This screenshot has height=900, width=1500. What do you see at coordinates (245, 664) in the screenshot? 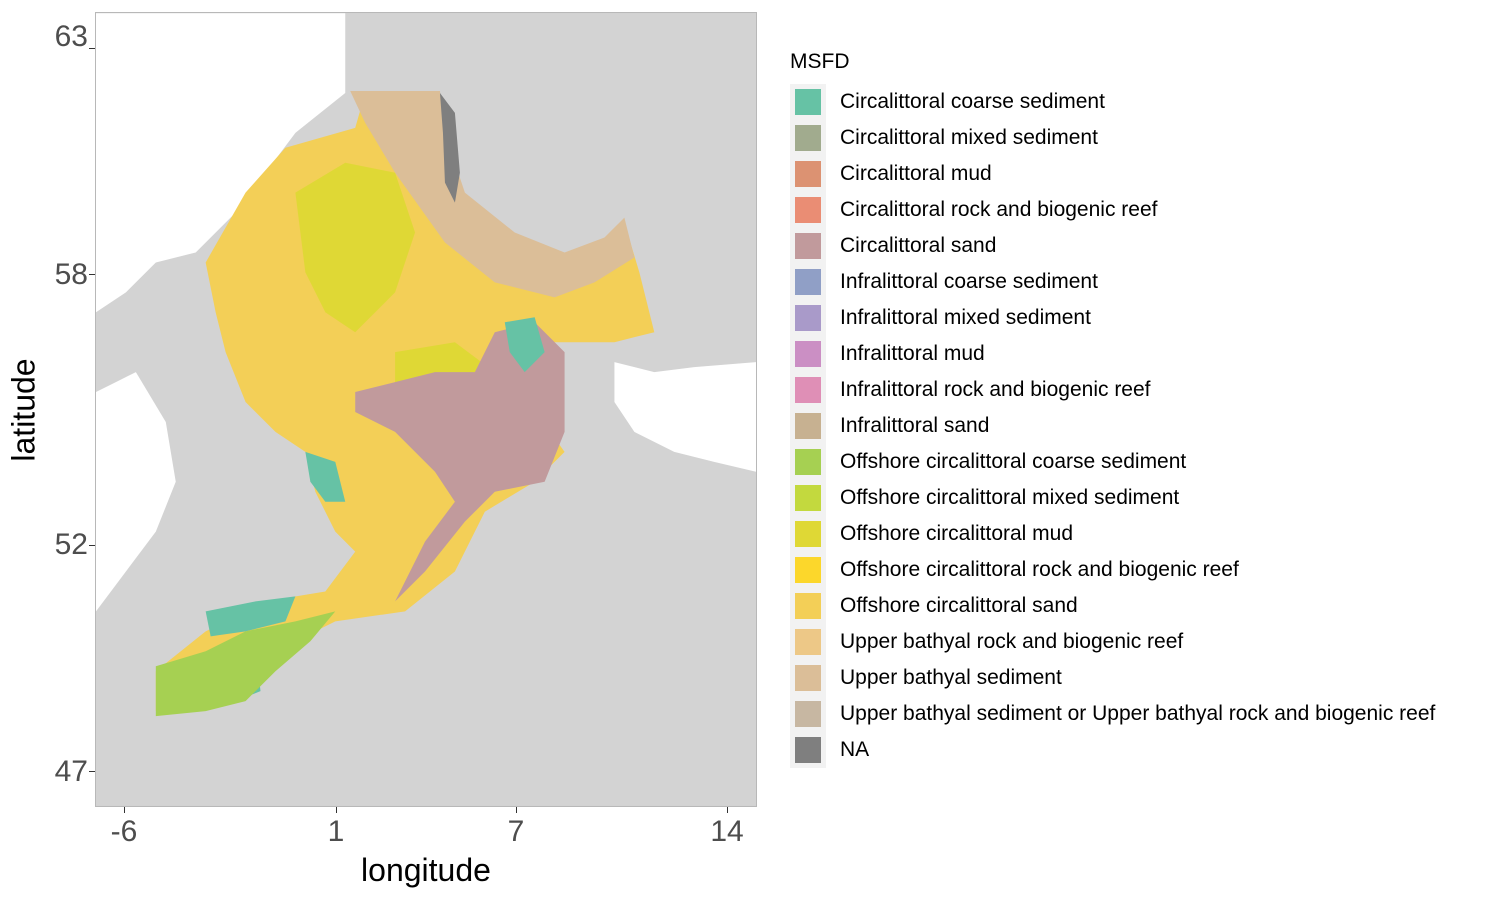
I see `habitat-offshore-coarse` at bounding box center [245, 664].